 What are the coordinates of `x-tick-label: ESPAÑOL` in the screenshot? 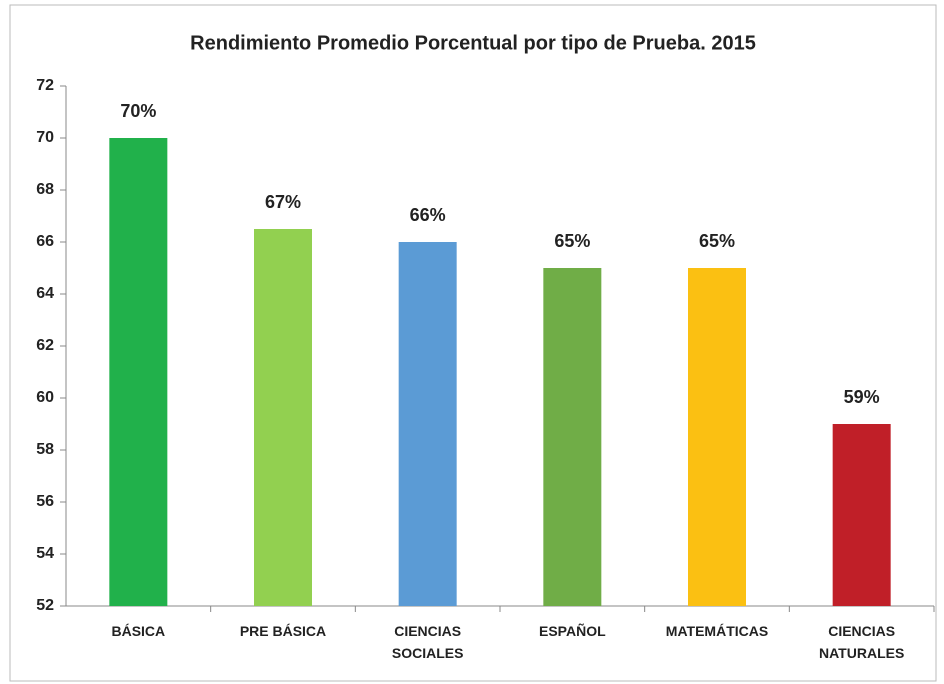 It's located at (572, 631).